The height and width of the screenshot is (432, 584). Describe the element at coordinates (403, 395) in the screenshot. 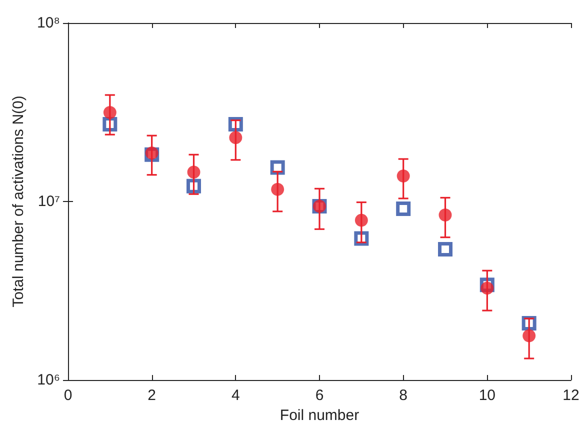

I see `x-tick-label: 8` at that location.